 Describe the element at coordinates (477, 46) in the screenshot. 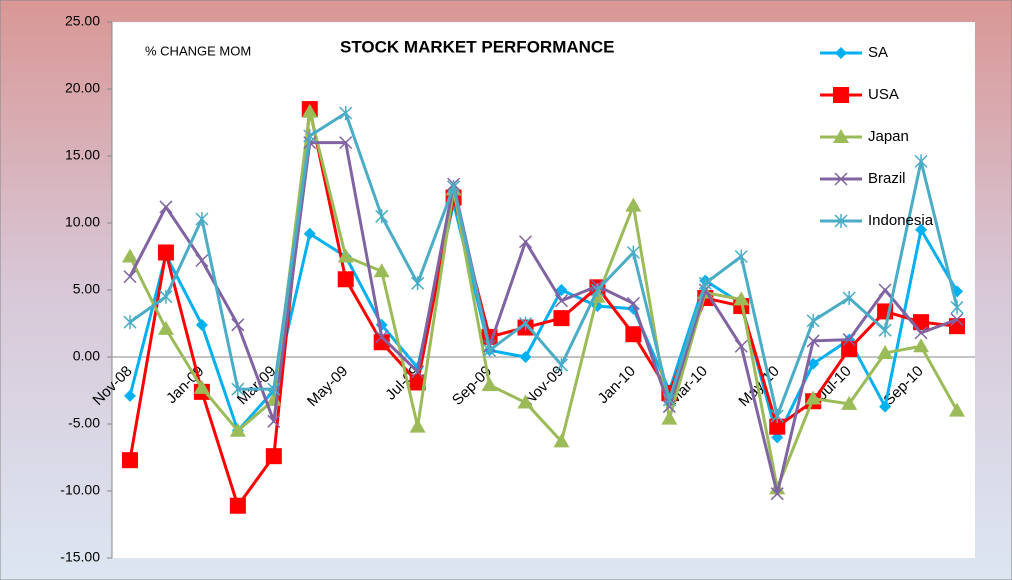

I see `chart-title: STOCK MARKET PERFORMANCE` at that location.